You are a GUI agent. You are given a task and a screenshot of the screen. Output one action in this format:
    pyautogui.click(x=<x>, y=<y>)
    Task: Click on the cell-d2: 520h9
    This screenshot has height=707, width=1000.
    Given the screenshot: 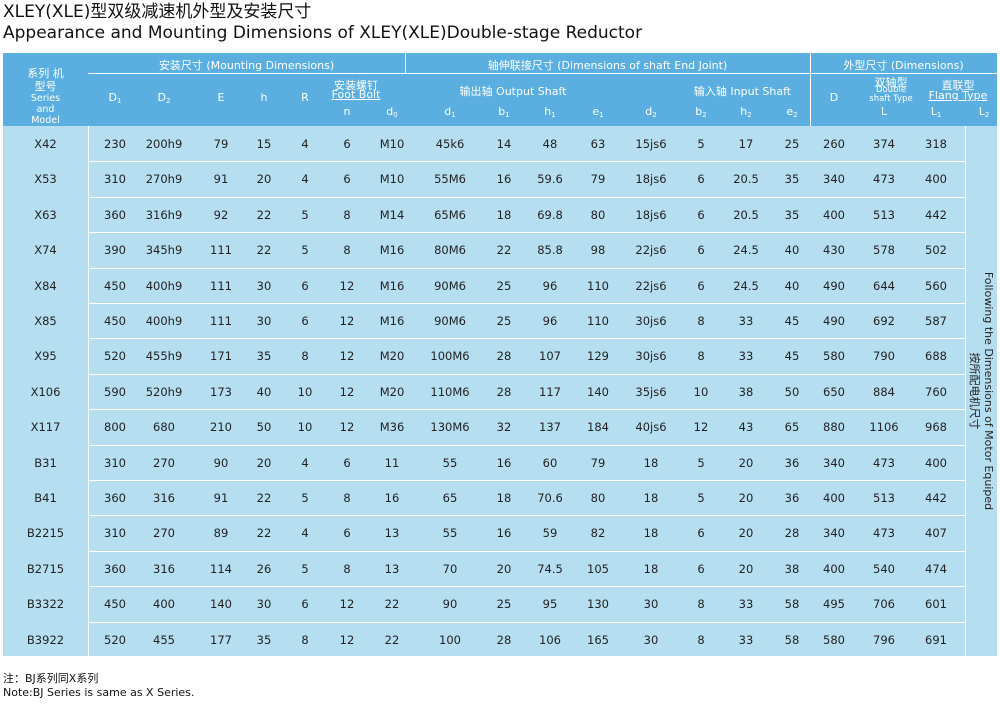 What is the action you would take?
    pyautogui.click(x=164, y=391)
    